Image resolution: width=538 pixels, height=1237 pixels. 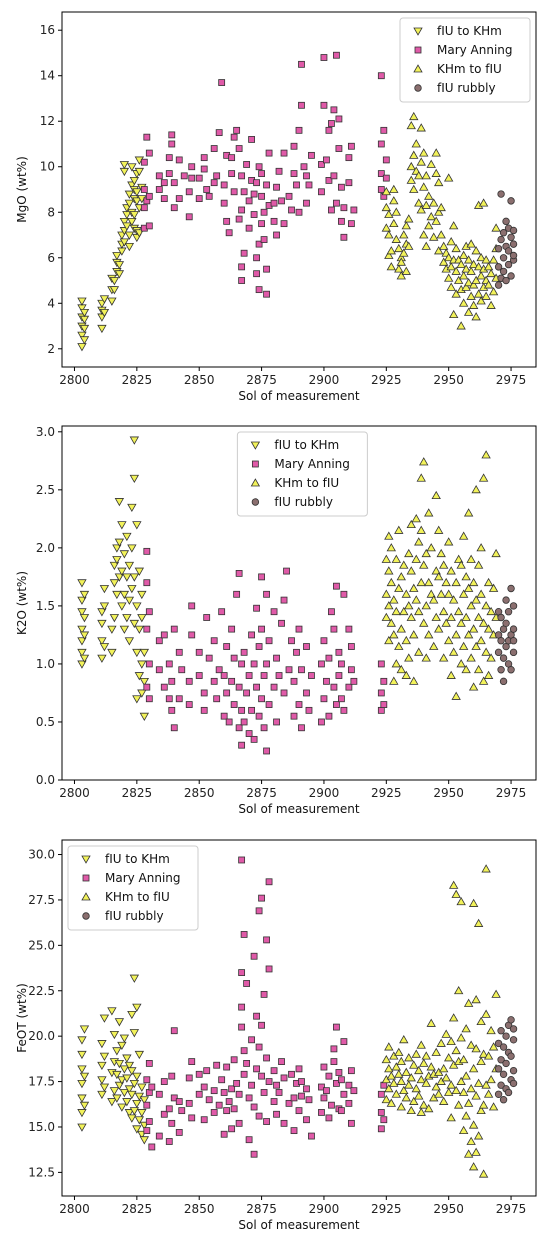 What do you see at coordinates (41, 1172) in the screenshot?
I see `y-tick-label: 12.5` at bounding box center [41, 1172].